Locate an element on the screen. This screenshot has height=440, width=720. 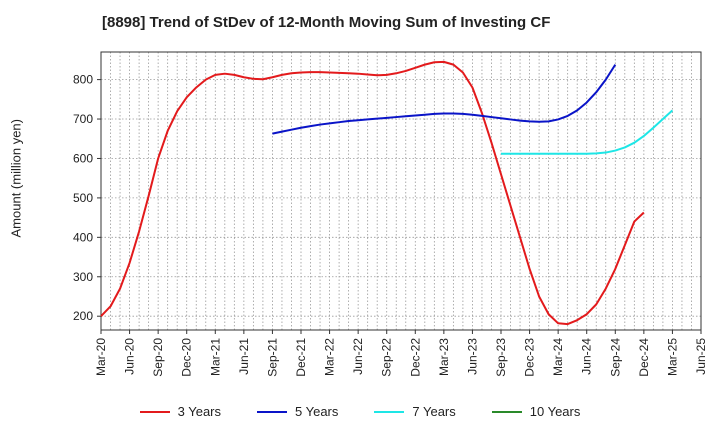
y-tick-label: 400 is located at coordinates (83, 237).